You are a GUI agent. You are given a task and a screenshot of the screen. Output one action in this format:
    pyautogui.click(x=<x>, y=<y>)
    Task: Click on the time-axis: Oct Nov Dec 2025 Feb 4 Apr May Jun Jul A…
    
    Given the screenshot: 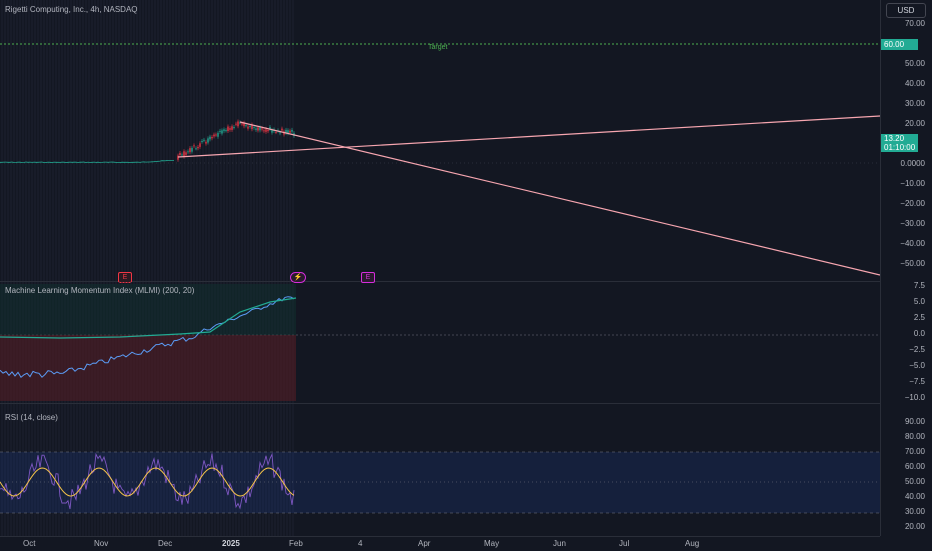 What is the action you would take?
    pyautogui.click(x=440, y=543)
    